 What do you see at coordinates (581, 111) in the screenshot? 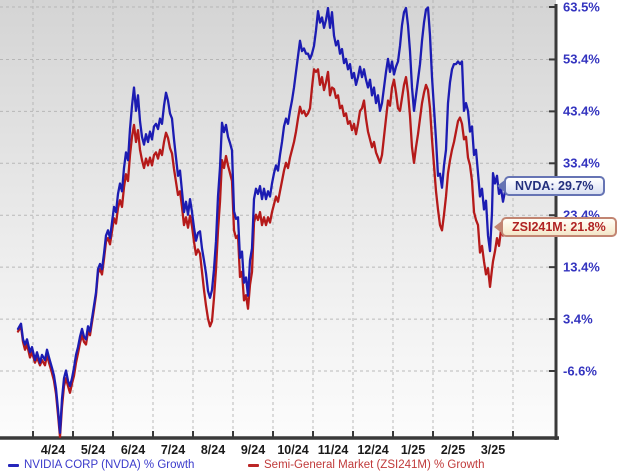
I see `y-tick-label: 43.4%` at bounding box center [581, 111].